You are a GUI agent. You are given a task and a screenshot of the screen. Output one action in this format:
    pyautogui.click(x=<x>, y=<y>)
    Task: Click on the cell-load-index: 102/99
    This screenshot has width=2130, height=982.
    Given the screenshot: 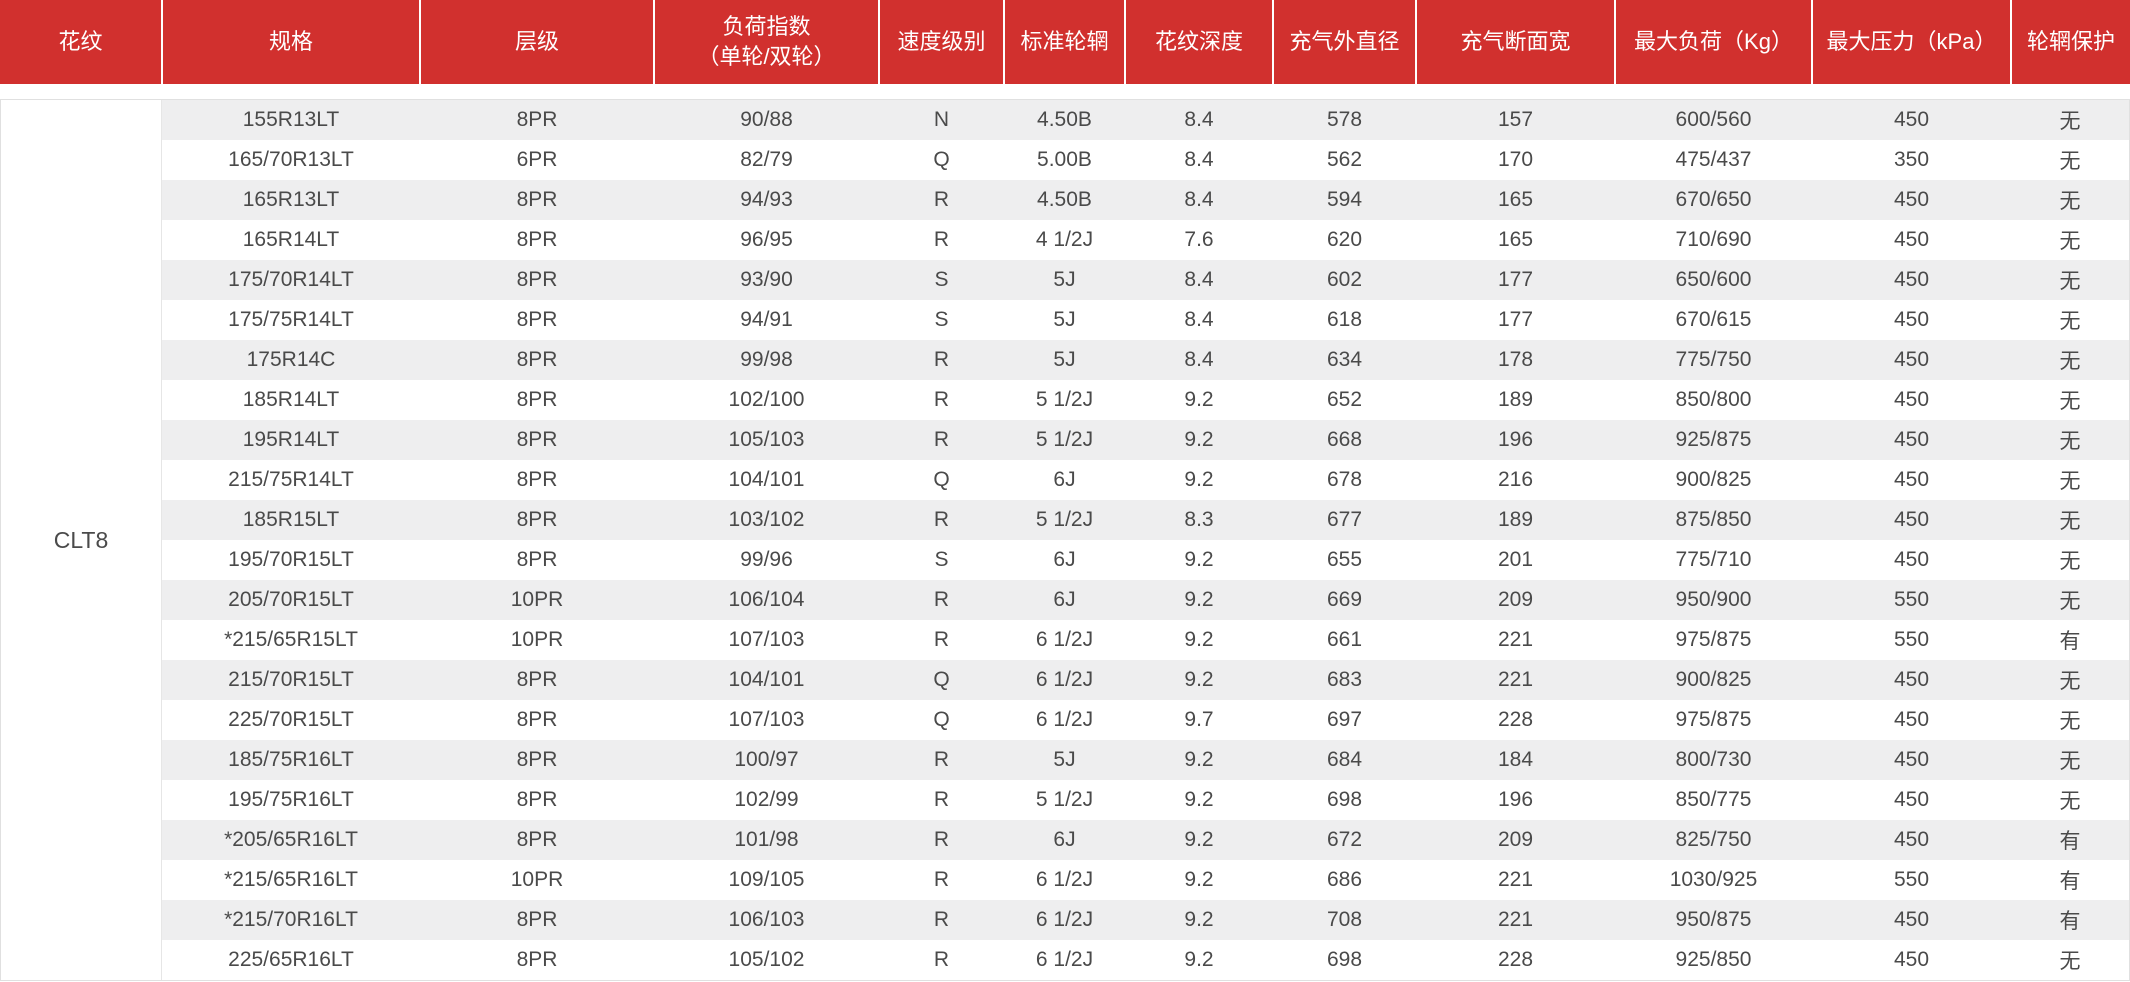 What is the action you would take?
    pyautogui.click(x=766, y=799)
    